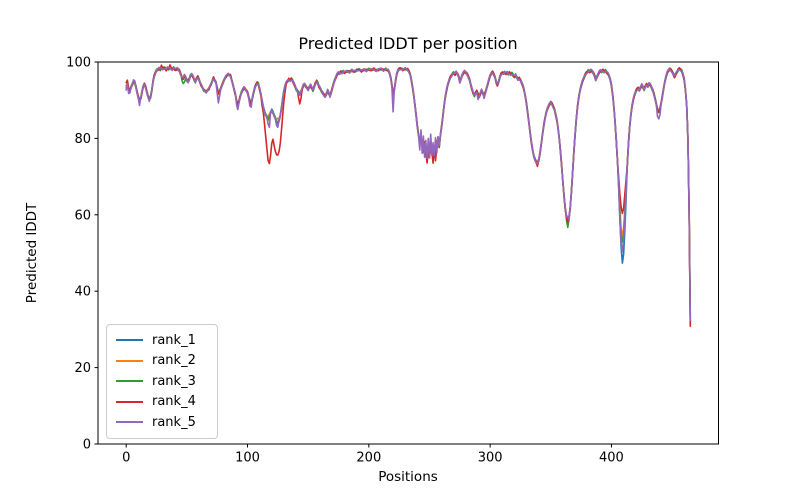  I want to click on legend-item-rank_2: rank_2, so click(162, 361).